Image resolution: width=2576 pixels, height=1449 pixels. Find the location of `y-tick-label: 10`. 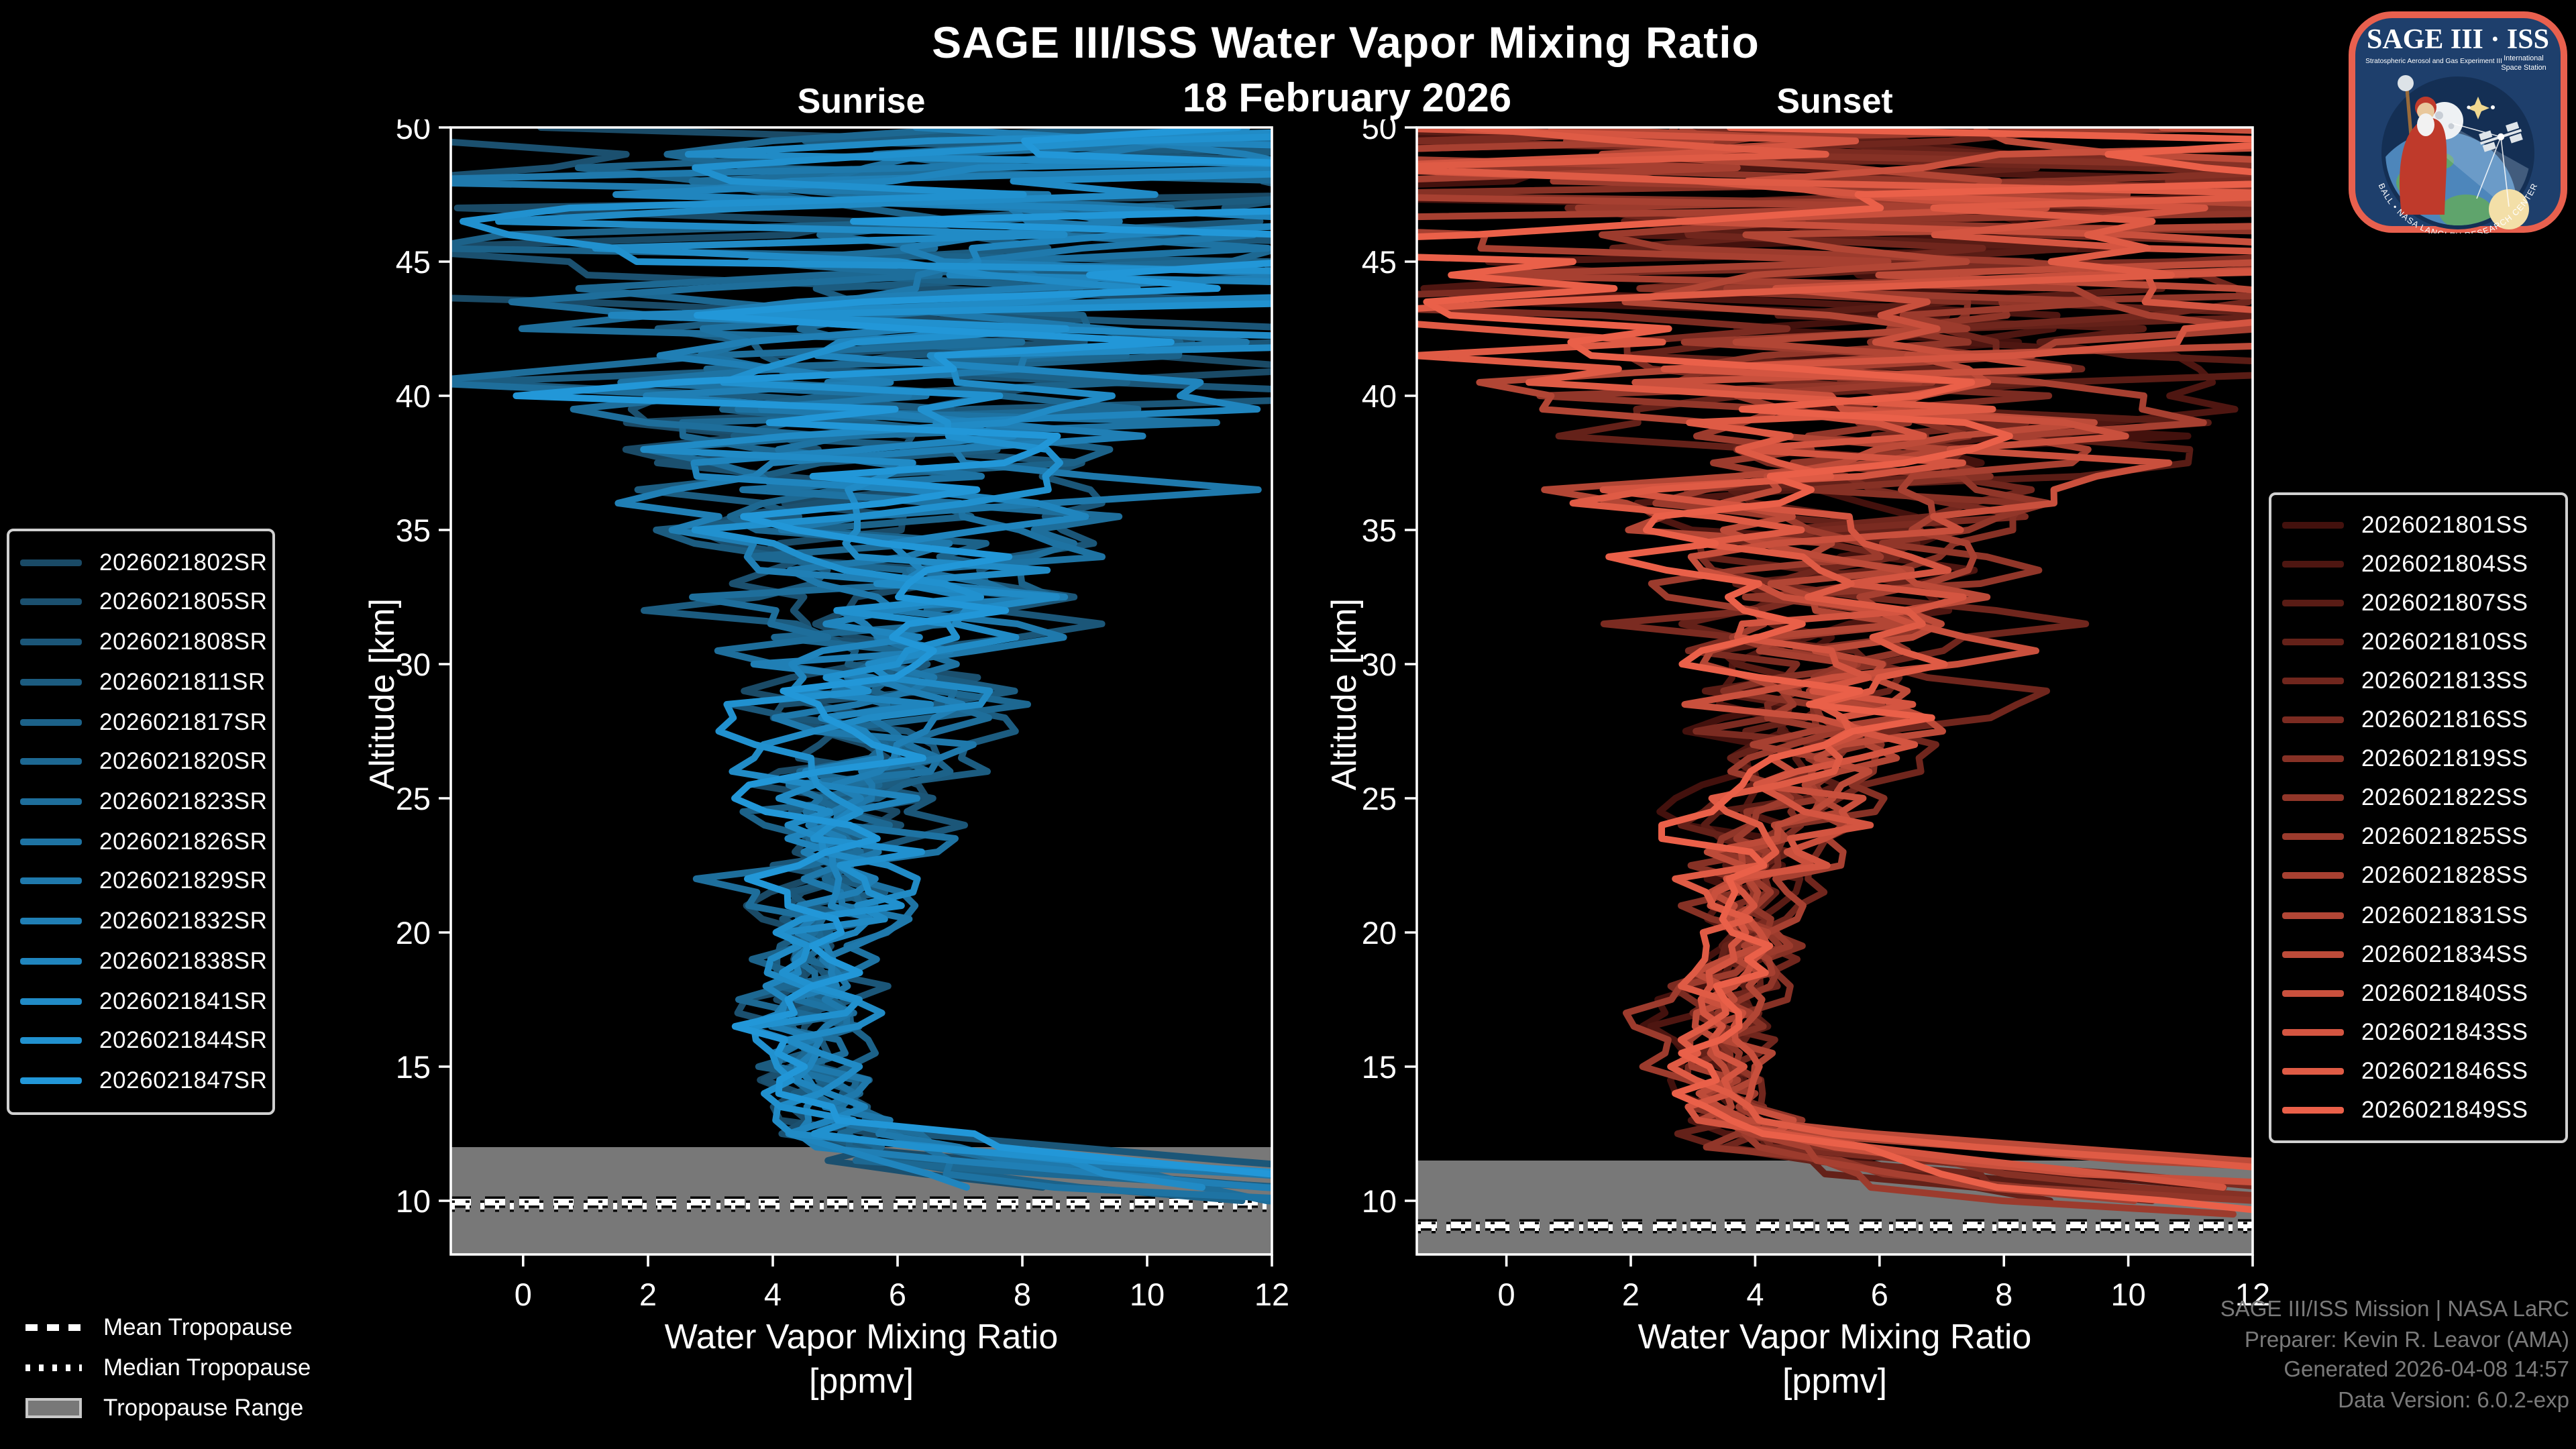

y-tick-label: 10 is located at coordinates (413, 1201).